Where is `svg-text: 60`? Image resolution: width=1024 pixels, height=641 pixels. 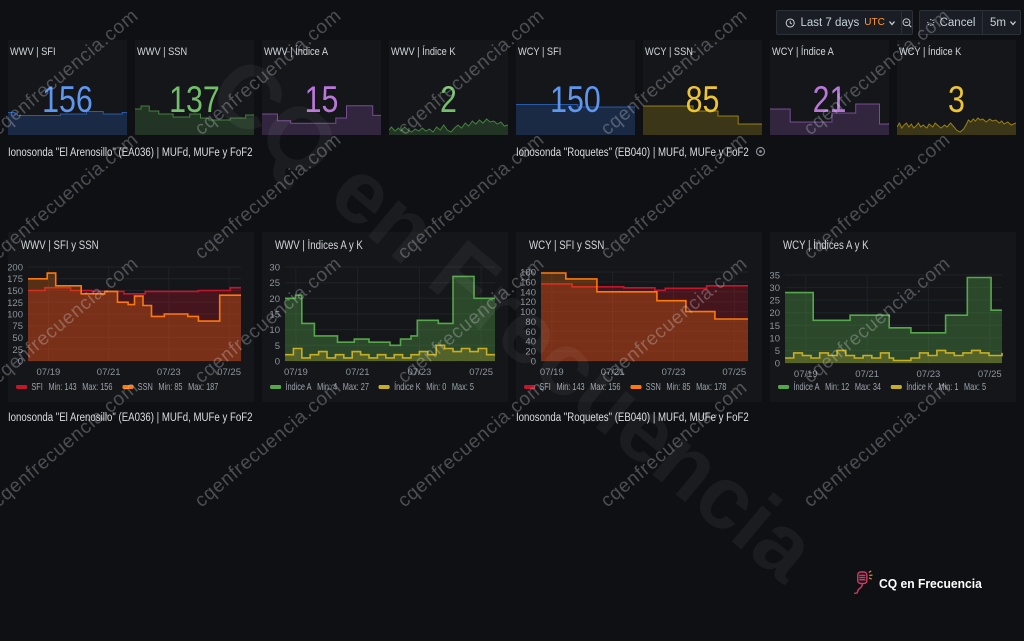 svg-text: 60 is located at coordinates (530, 332).